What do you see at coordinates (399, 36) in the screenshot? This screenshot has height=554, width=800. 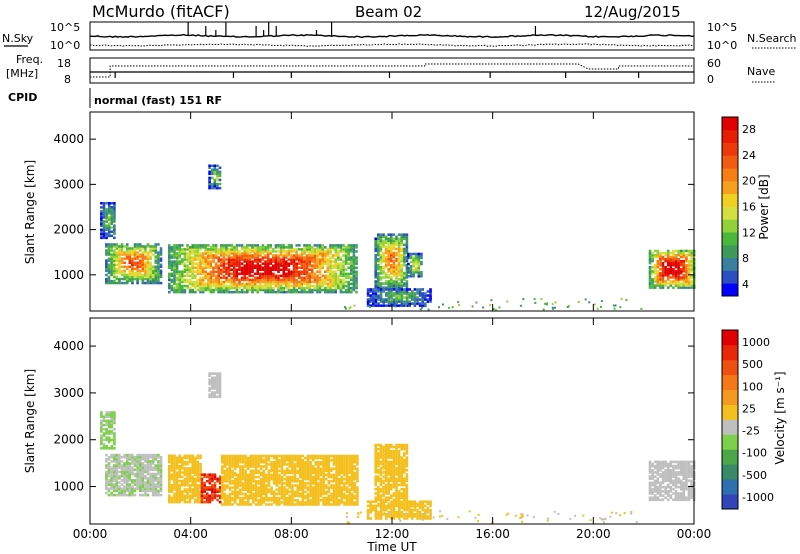 I see `noise-panel: N.Sky 10^5 10^0 10^5 10^0 N.Search` at bounding box center [399, 36].